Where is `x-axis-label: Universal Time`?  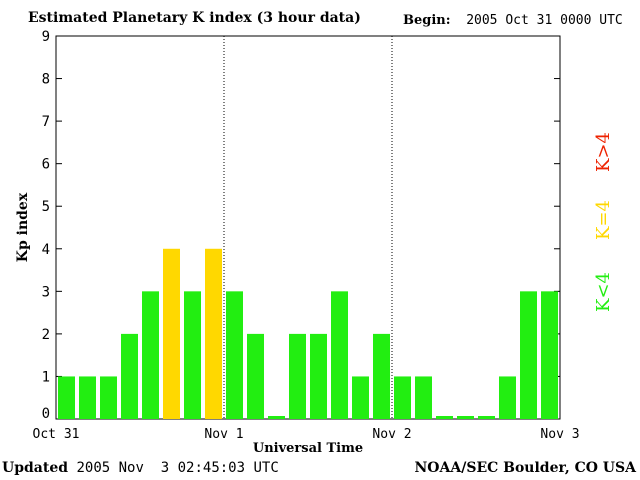
x-axis-label: Universal Time is located at coordinates (308, 448).